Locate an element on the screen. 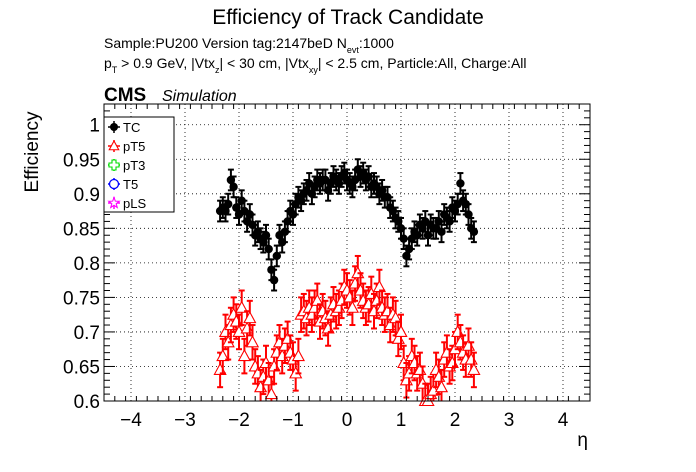 The width and height of the screenshot is (696, 472). series-tc is located at coordinates (347, 225).